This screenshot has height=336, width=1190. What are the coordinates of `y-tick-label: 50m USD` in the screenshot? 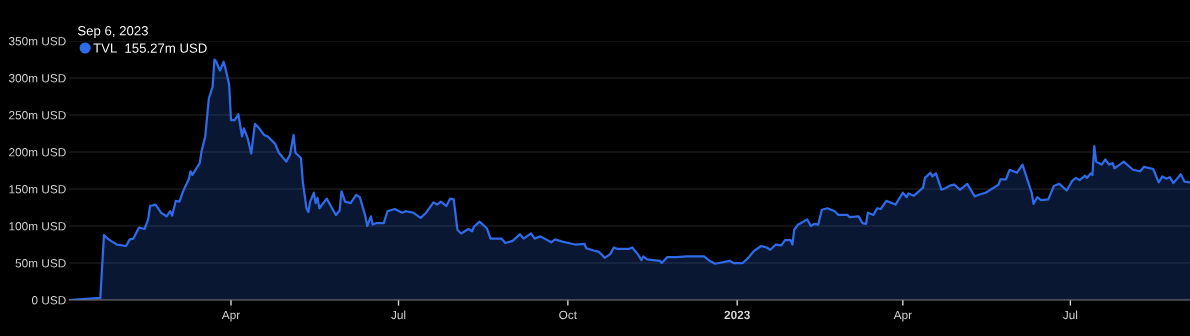 It's located at (40, 263).